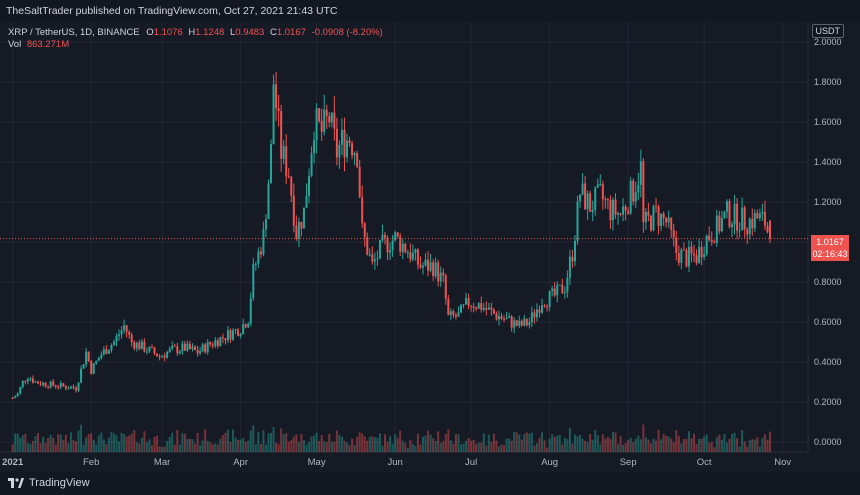 The width and height of the screenshot is (860, 495). Describe the element at coordinates (704, 462) in the screenshot. I see `x-tick-label: Oct` at that location.